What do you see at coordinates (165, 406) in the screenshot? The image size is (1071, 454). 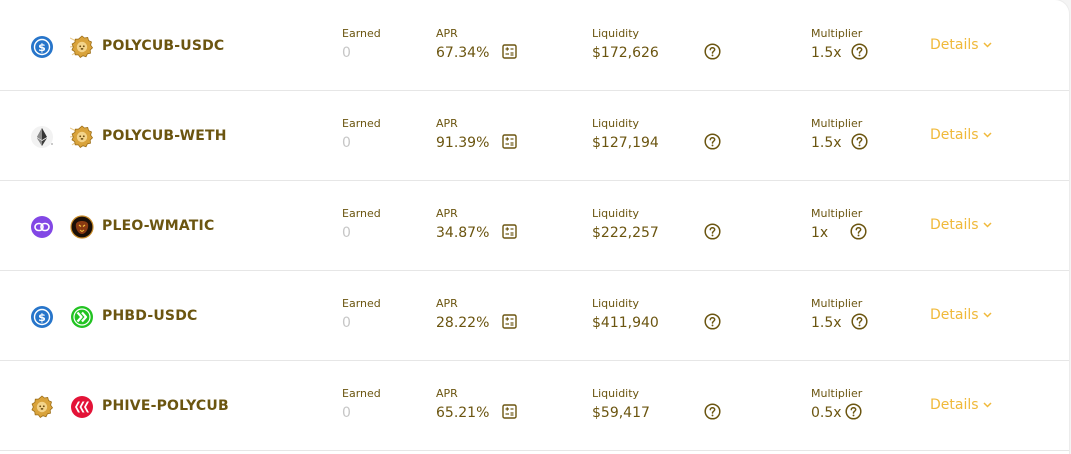 I see `pair-name: PHIVE-POLYCUB` at bounding box center [165, 406].